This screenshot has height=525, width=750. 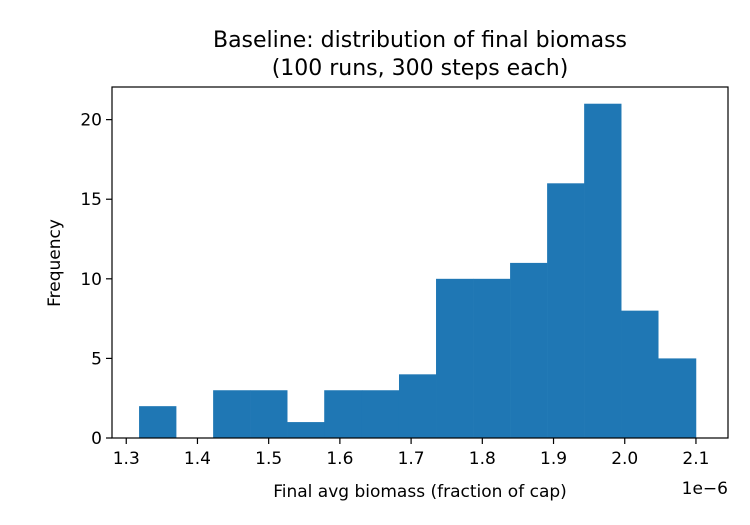 I want to click on y-axis-ticks: 0 5 10 15 20, so click(x=96, y=280).